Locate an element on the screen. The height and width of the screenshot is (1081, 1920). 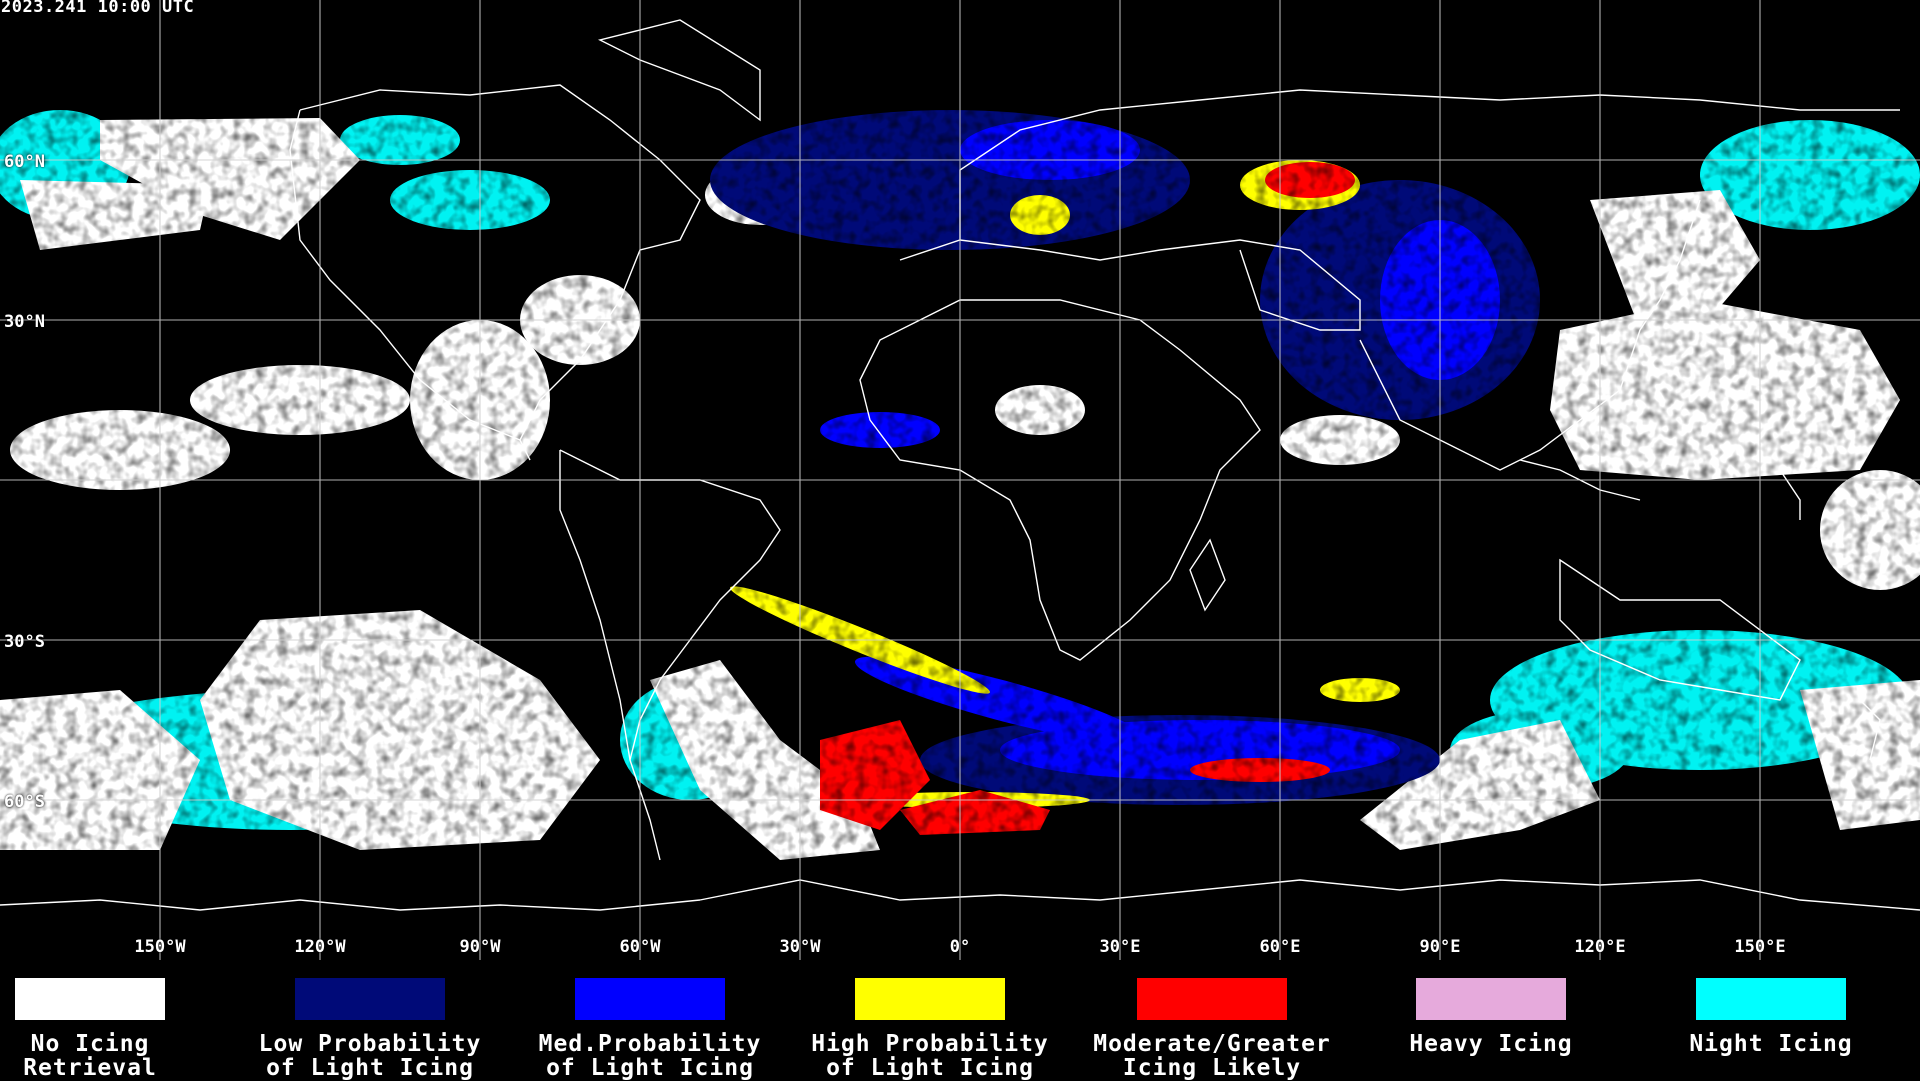
lon-label-150e: 150°E is located at coordinates (1760, 947).